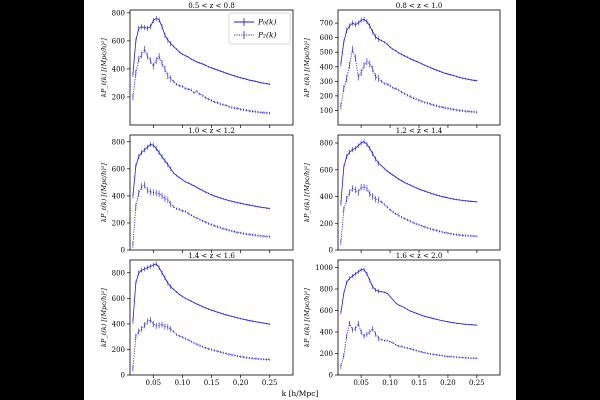 The width and height of the screenshot is (600, 400). What do you see at coordinates (255, 35) in the screenshot?
I see `legend-item-p2: P₂(k)` at bounding box center [255, 35].